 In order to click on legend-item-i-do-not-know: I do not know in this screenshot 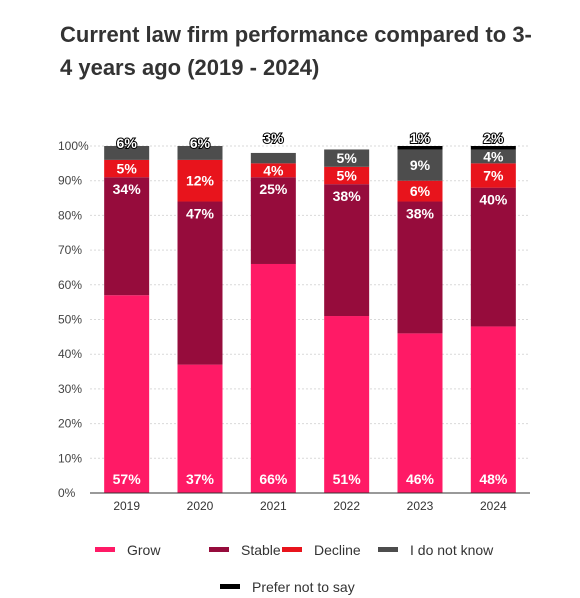, I will do `click(436, 550)`.